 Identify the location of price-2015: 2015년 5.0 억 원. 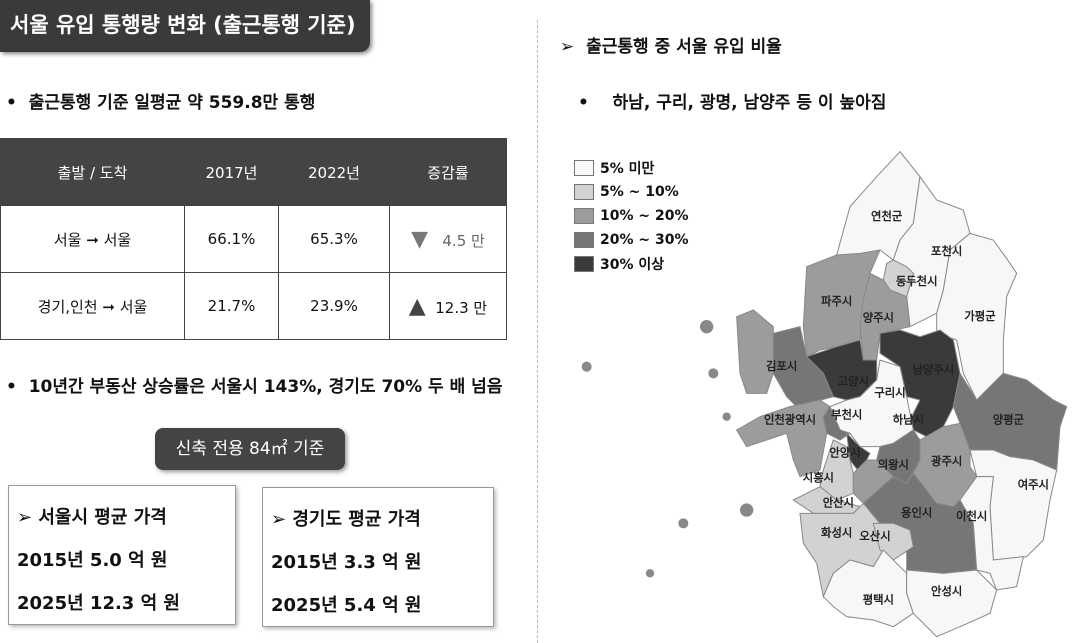
(92, 560).